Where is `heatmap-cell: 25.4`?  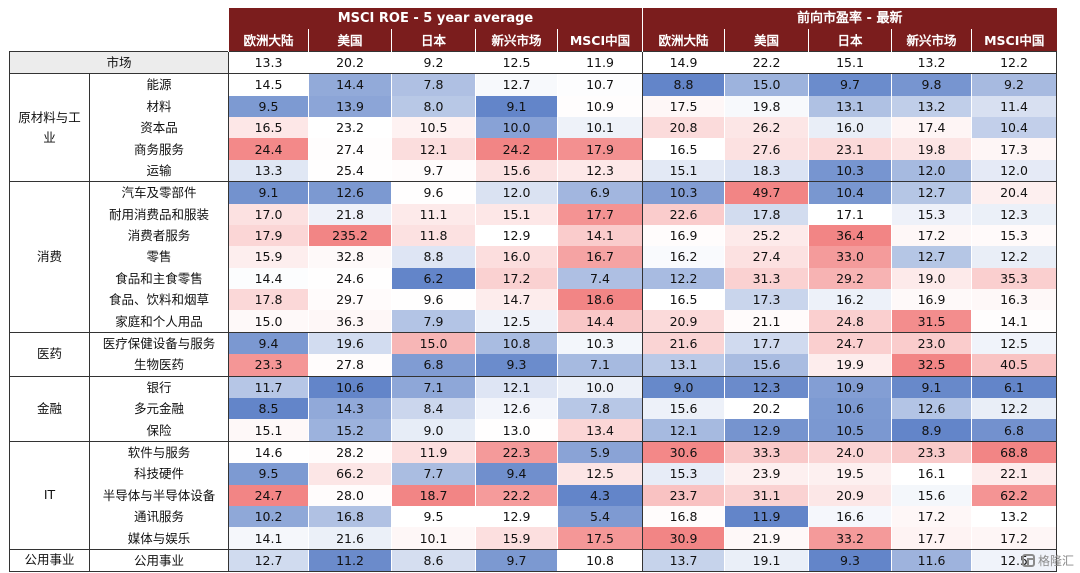 heatmap-cell: 25.4 is located at coordinates (350, 171).